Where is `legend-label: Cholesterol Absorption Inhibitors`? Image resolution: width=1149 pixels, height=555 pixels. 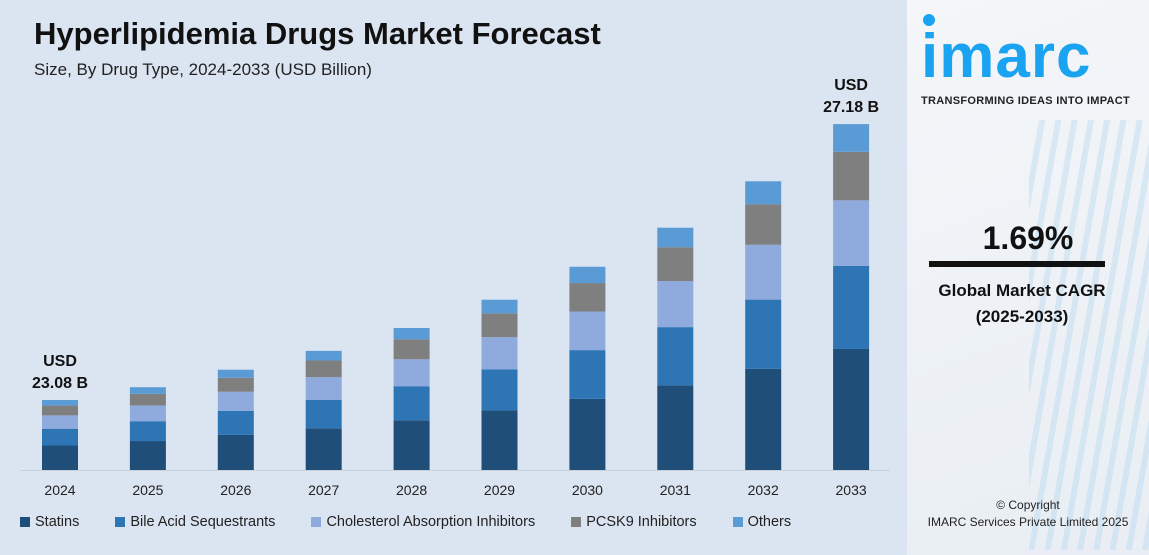 legend-label: Cholesterol Absorption Inhibitors is located at coordinates (431, 522).